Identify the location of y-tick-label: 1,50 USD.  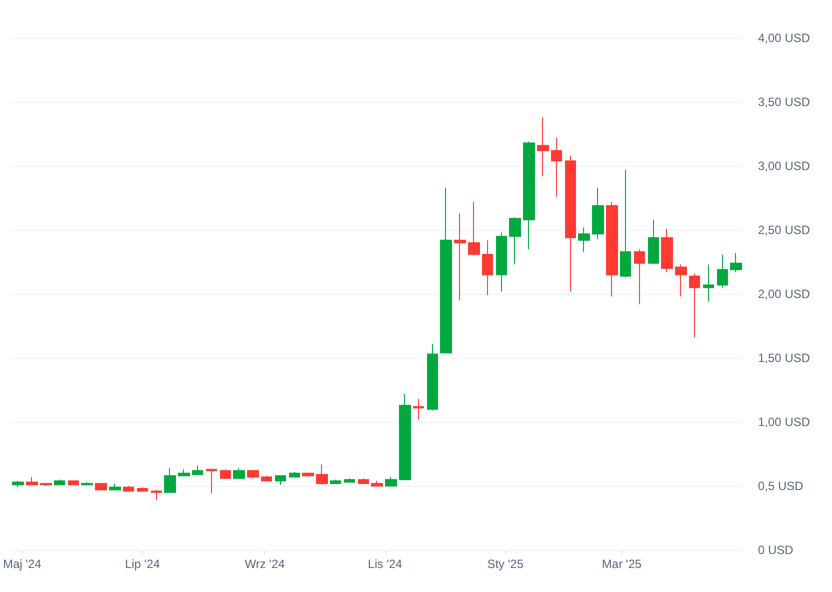
(784, 358).